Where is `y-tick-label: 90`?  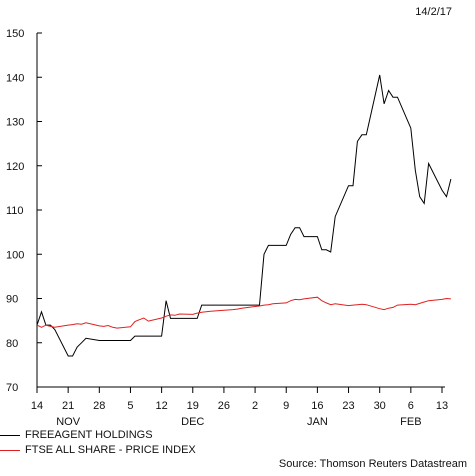 y-tick-label: 90 is located at coordinates (12, 300).